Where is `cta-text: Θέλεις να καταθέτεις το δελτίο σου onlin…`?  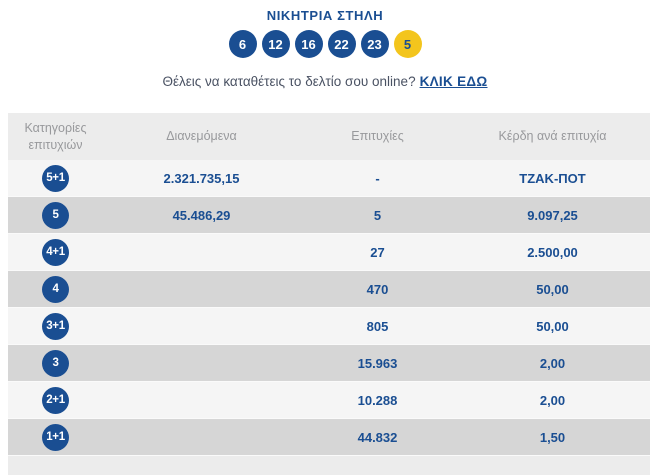 cta-text: Θέλεις να καταθέτεις το δελτίο σου onlin… is located at coordinates (289, 81).